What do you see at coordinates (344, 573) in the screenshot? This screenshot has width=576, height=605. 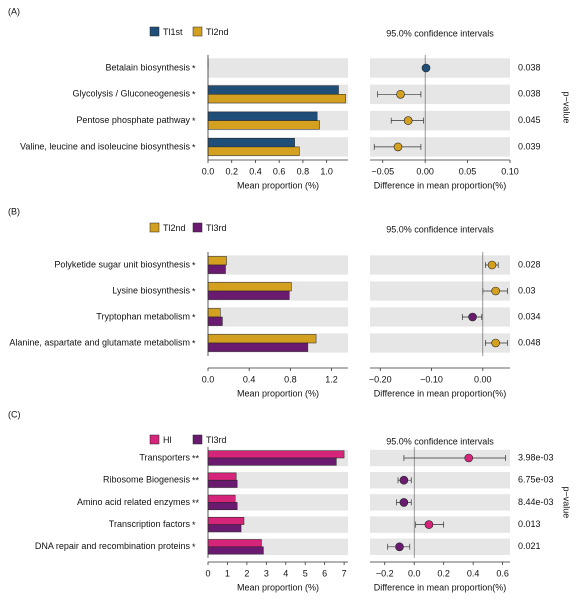 I see `x-tick-label: 7` at bounding box center [344, 573].